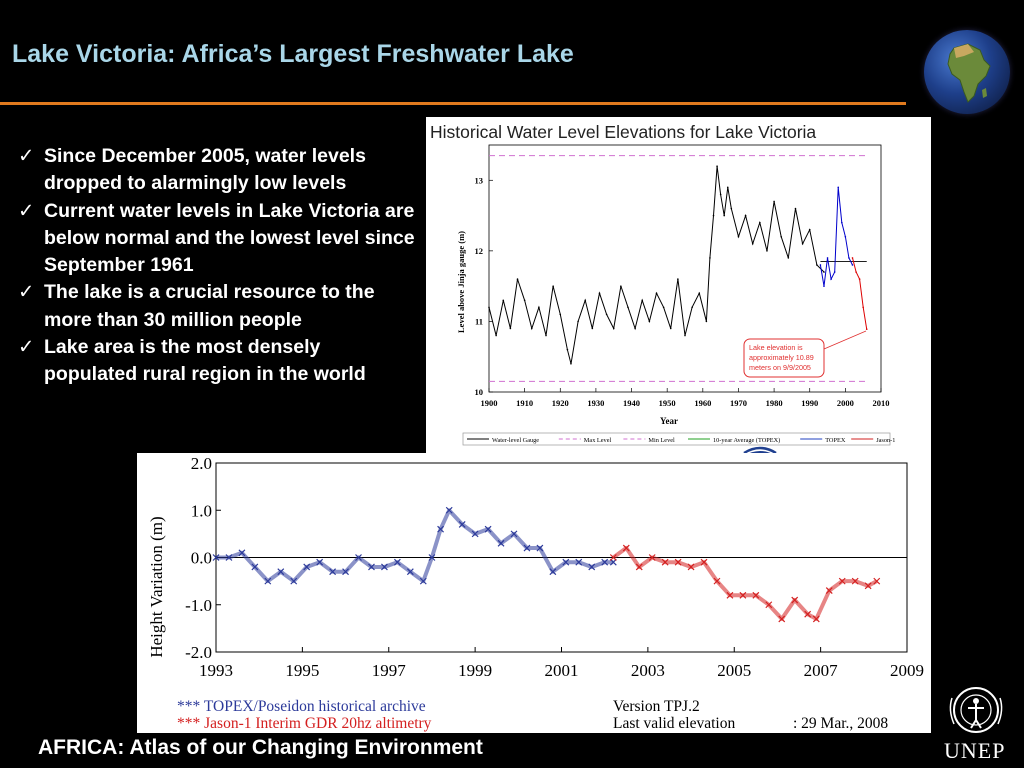 Image resolution: width=1024 pixels, height=768 pixels. I want to click on legend-label: 10-year Average (TOPEX), so click(746, 440).